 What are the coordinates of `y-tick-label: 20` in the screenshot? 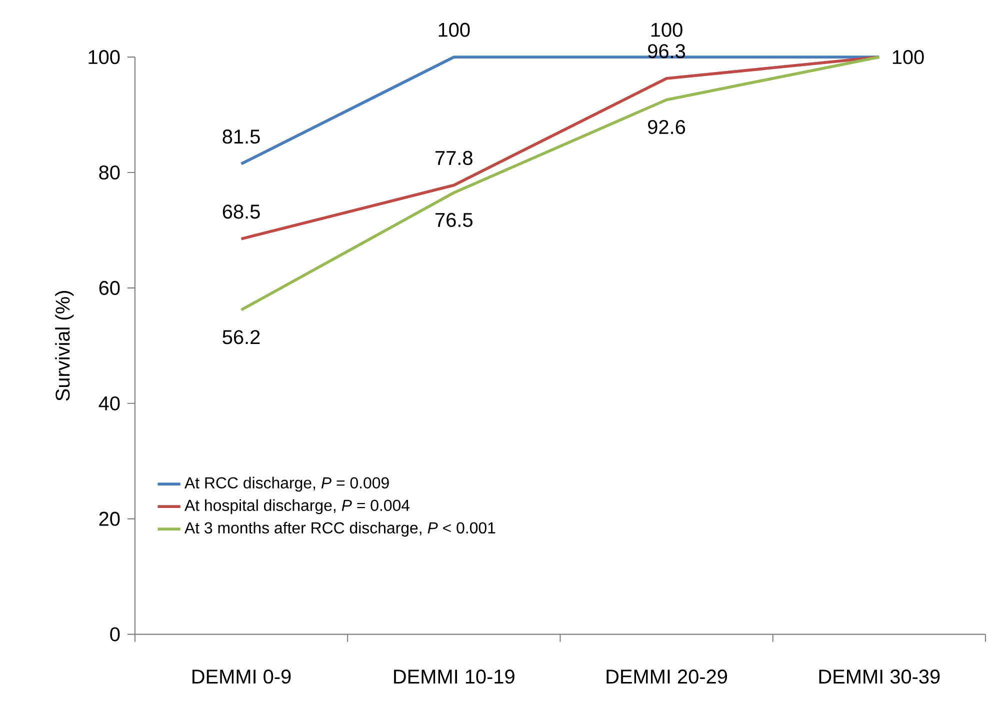 It's located at (109, 519).